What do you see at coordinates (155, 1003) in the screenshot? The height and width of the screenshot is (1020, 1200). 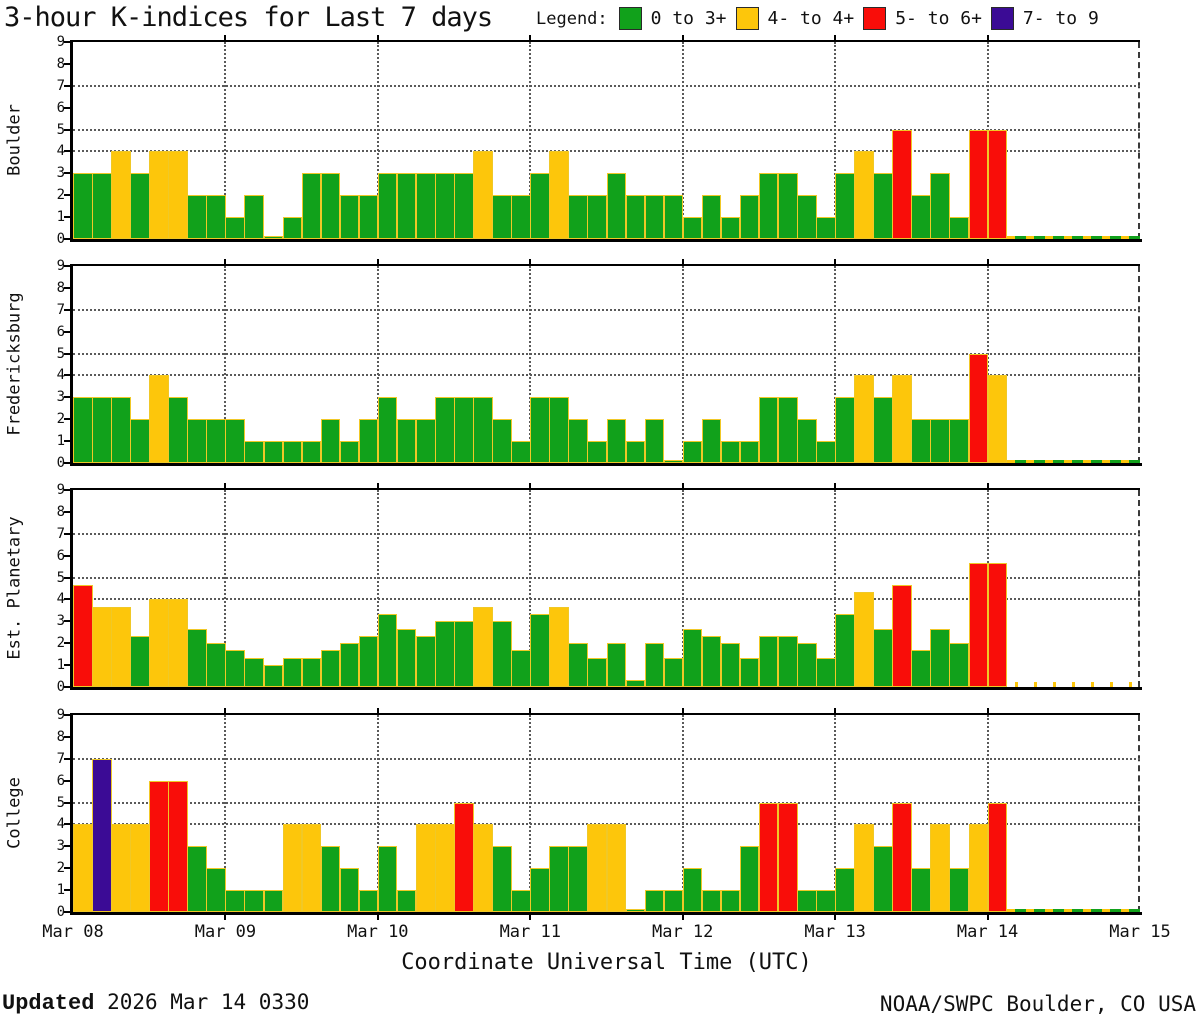 I see `updated-text: Updated 2026 Mar 14 0330` at bounding box center [155, 1003].